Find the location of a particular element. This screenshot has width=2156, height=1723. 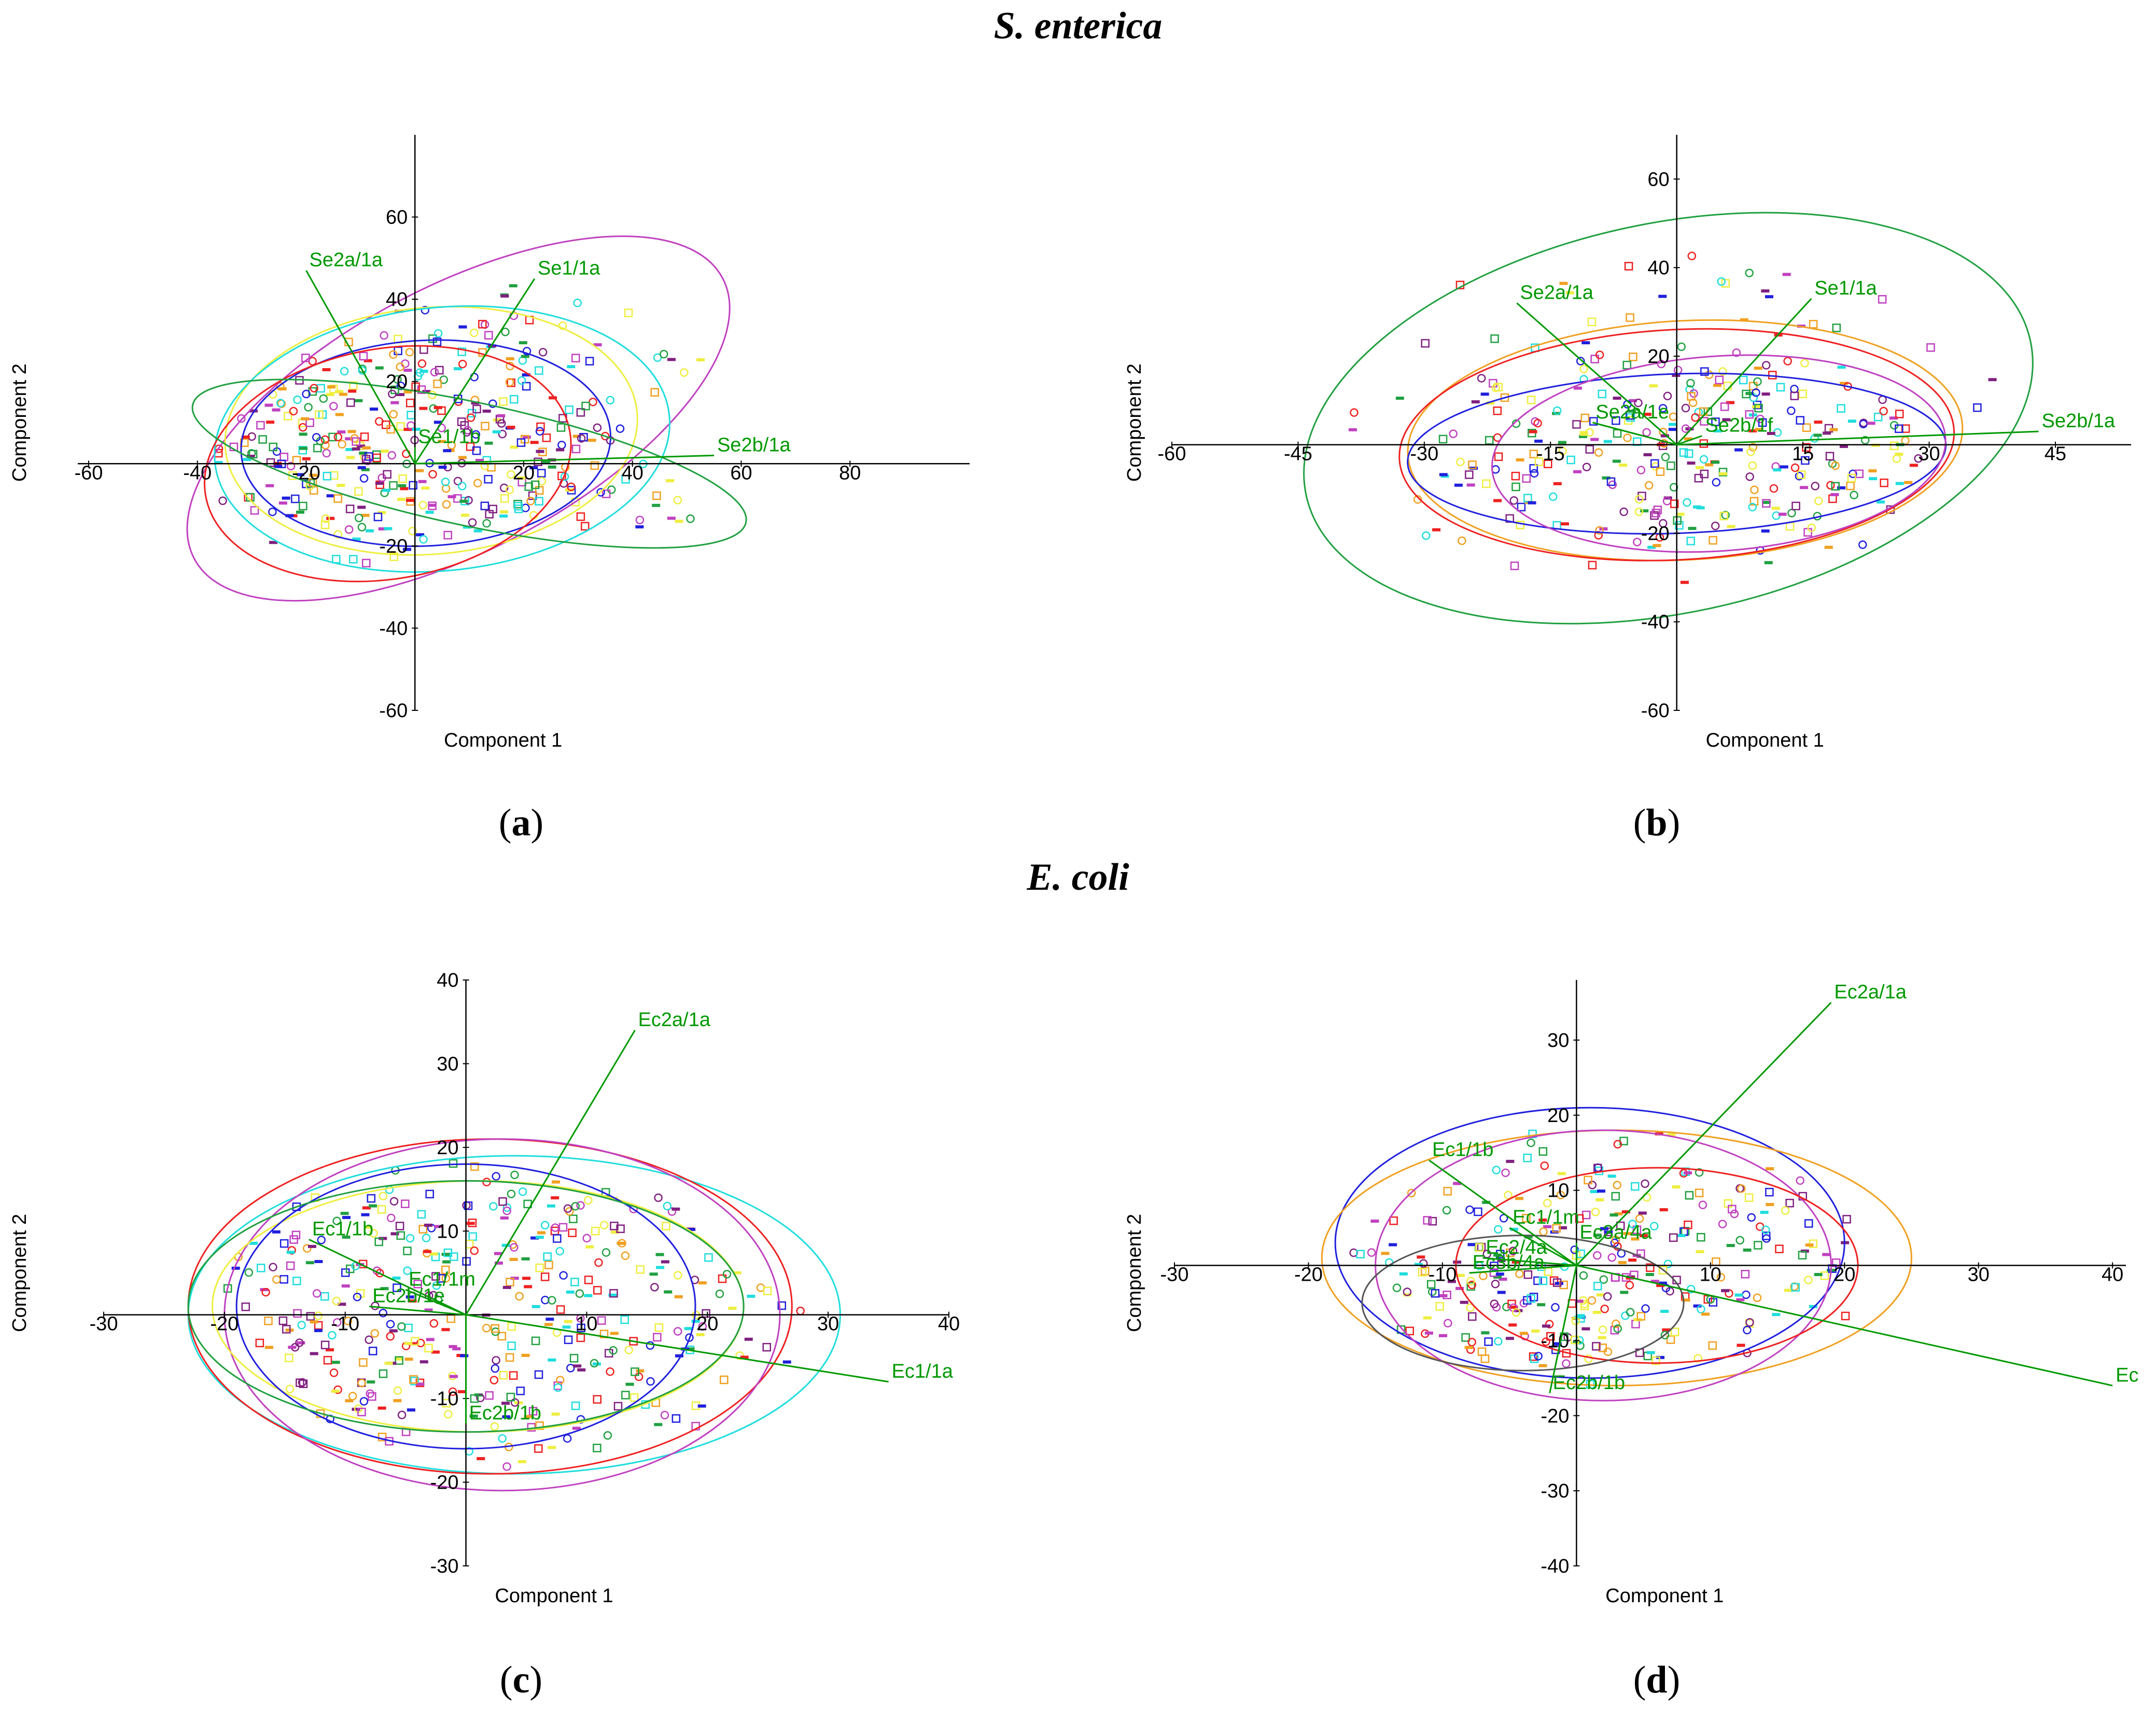

x-tick-label: 40 is located at coordinates (632, 473).